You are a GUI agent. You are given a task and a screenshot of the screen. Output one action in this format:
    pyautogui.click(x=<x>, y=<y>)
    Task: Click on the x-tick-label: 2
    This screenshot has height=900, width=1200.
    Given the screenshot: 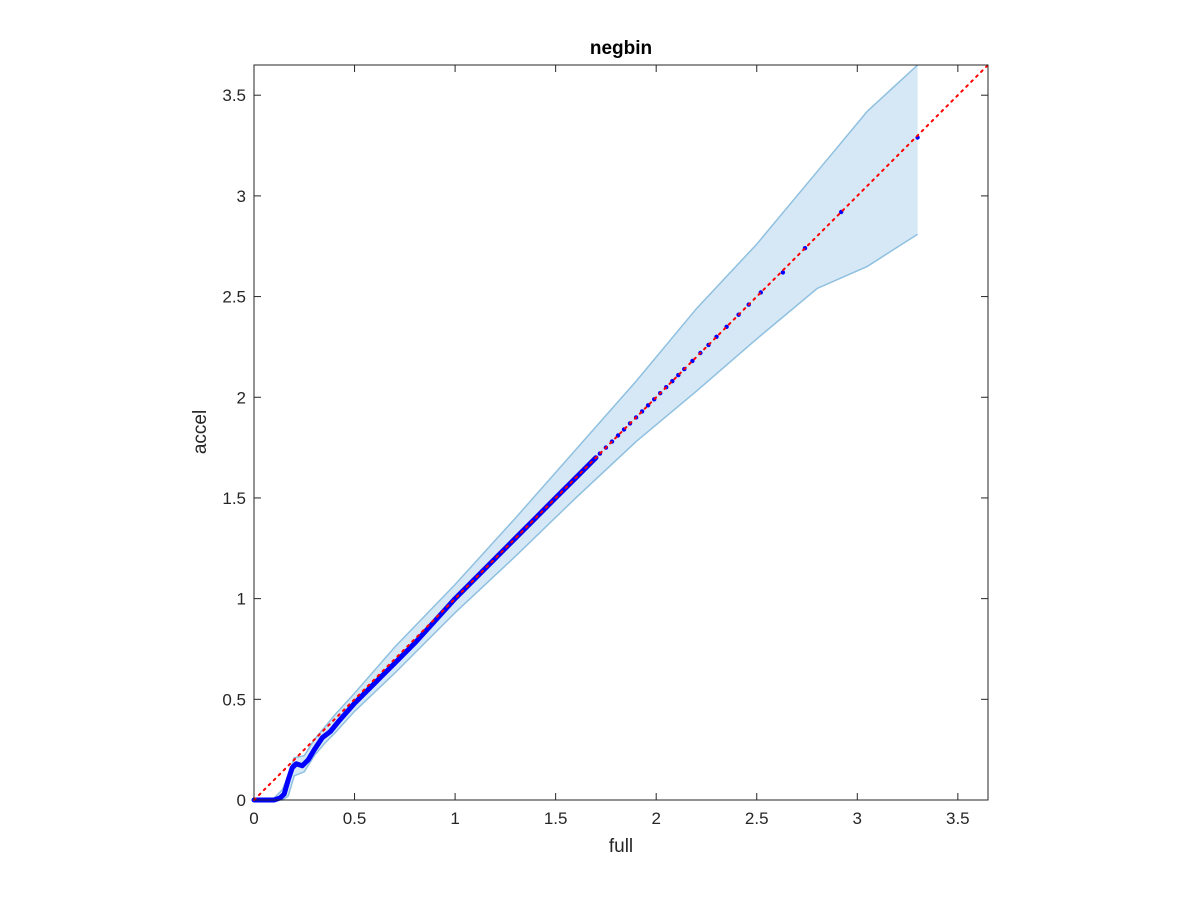 What is the action you would take?
    pyautogui.click(x=655, y=818)
    